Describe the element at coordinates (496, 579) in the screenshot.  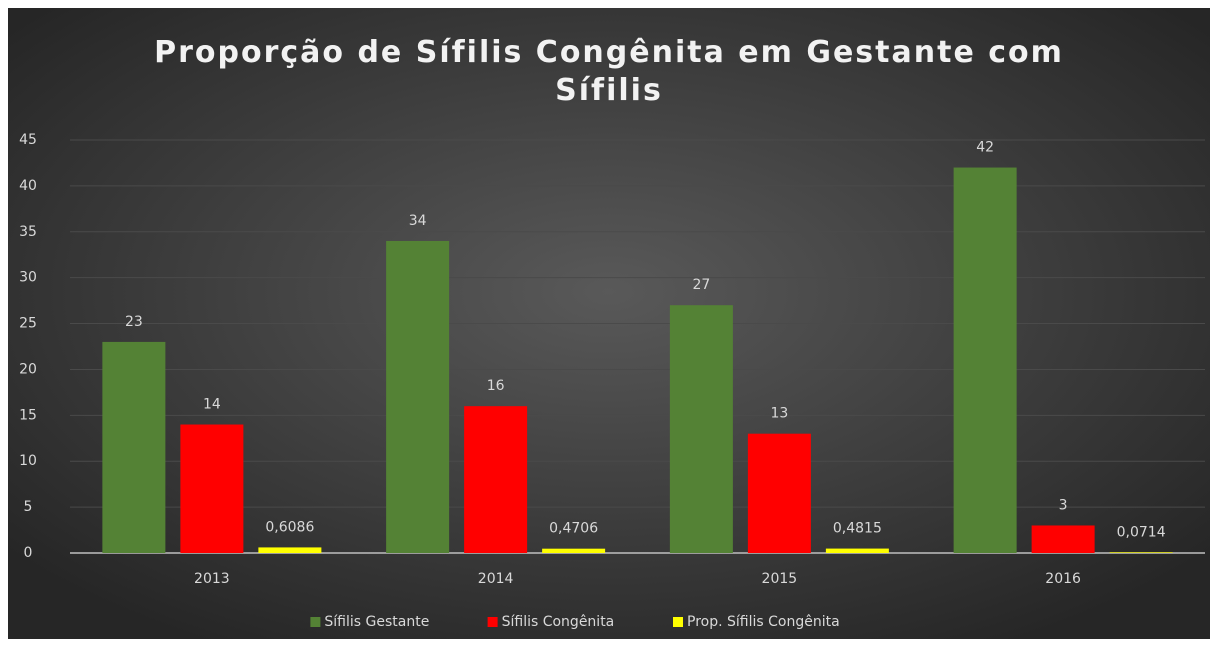
I see `x-tick-label: 2014` at that location.